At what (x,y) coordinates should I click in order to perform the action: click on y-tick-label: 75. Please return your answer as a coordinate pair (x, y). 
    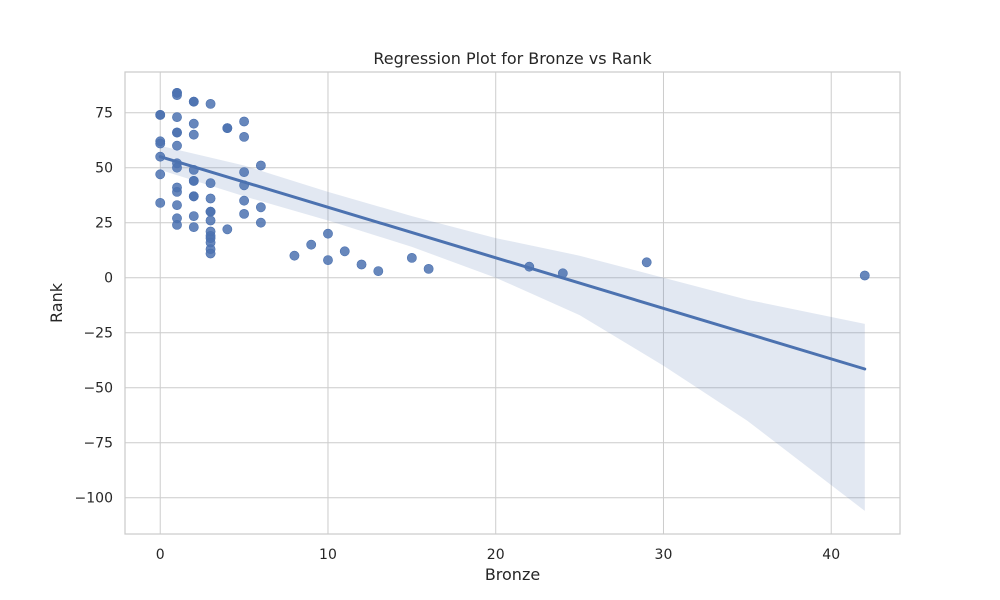
    Looking at the image, I should click on (104, 114).